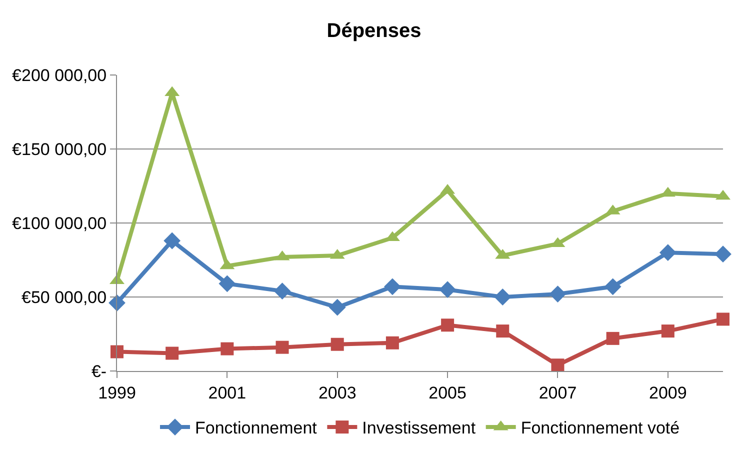  Describe the element at coordinates (59, 149) in the screenshot. I see `y-tick-label: €150 000,00` at that location.